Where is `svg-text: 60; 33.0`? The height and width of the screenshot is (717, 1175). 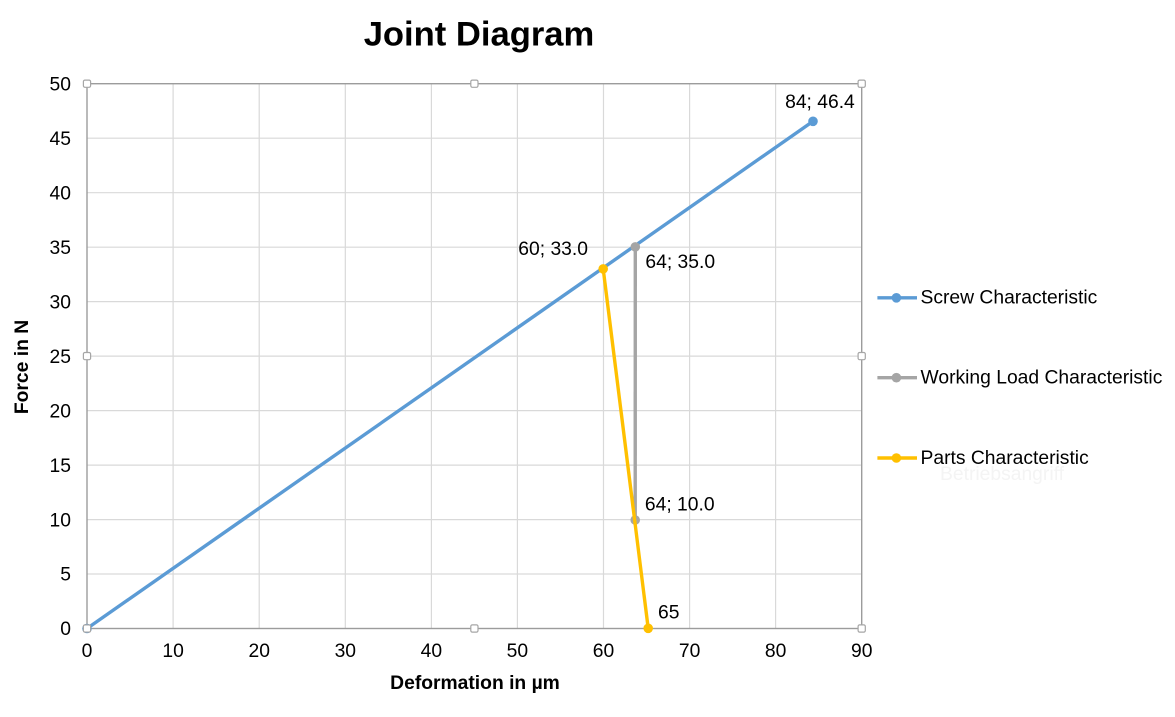
svg-text: 60; 33.0 is located at coordinates (553, 249).